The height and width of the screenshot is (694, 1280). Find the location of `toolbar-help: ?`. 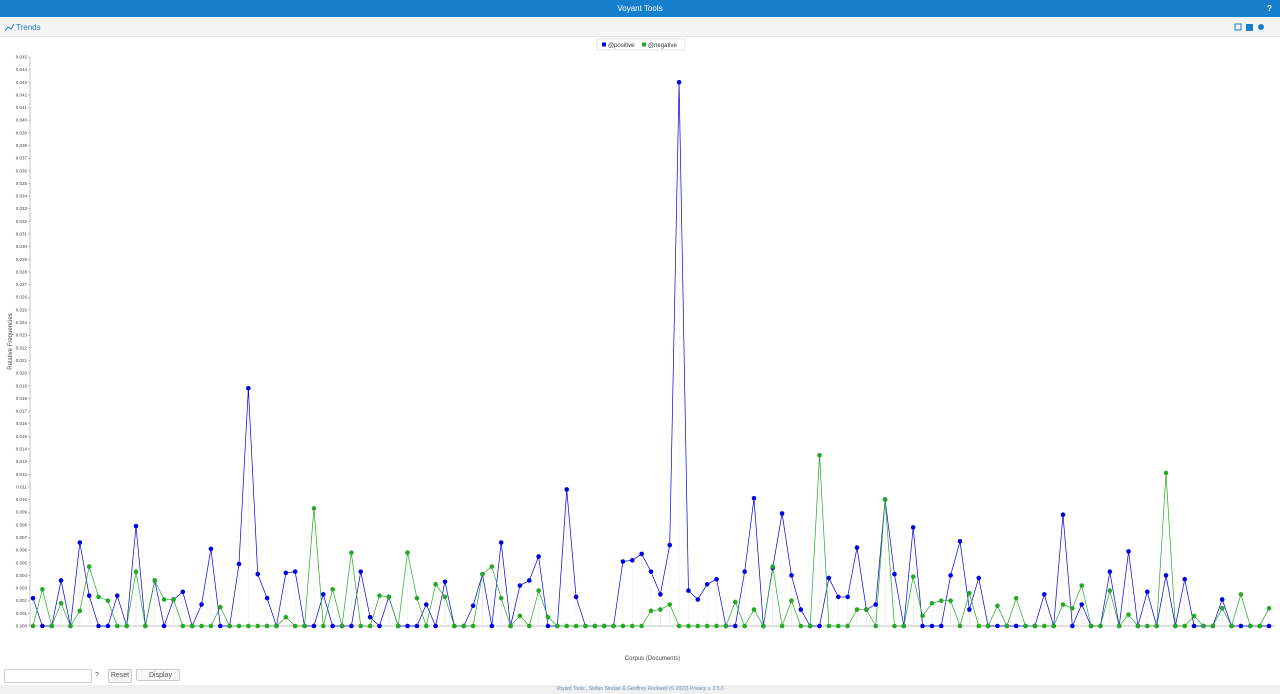

toolbar-help: ? is located at coordinates (97, 675).